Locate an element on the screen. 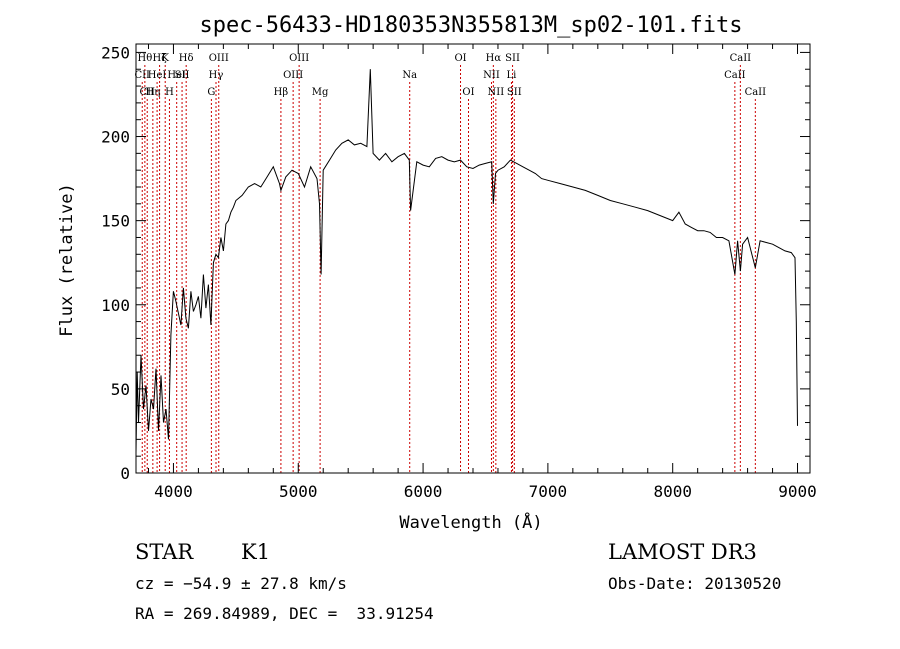 The width and height of the screenshot is (900, 649). line-marker-label-0: CII is located at coordinates (142, 75).